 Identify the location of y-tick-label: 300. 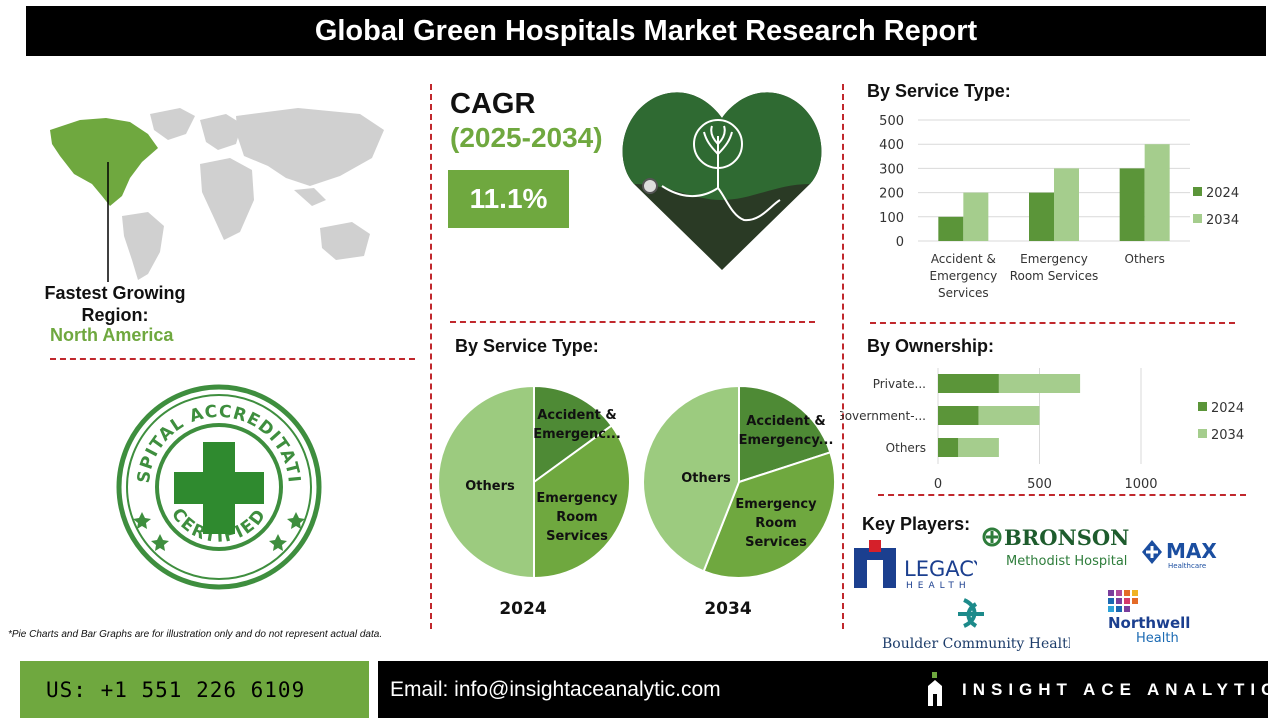
(891, 169).